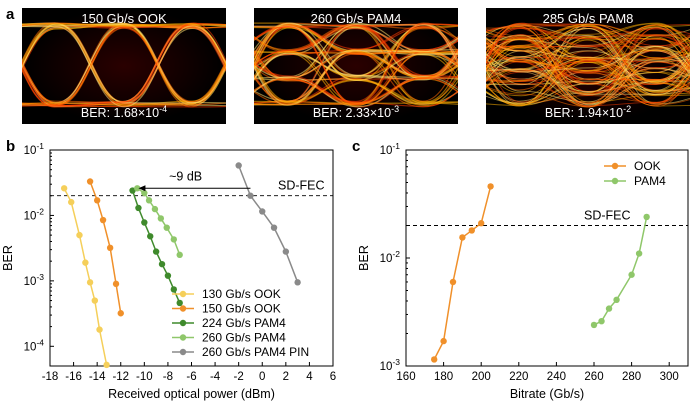 The width and height of the screenshot is (700, 412). I want to click on x-tick-label: 180, so click(443, 377).